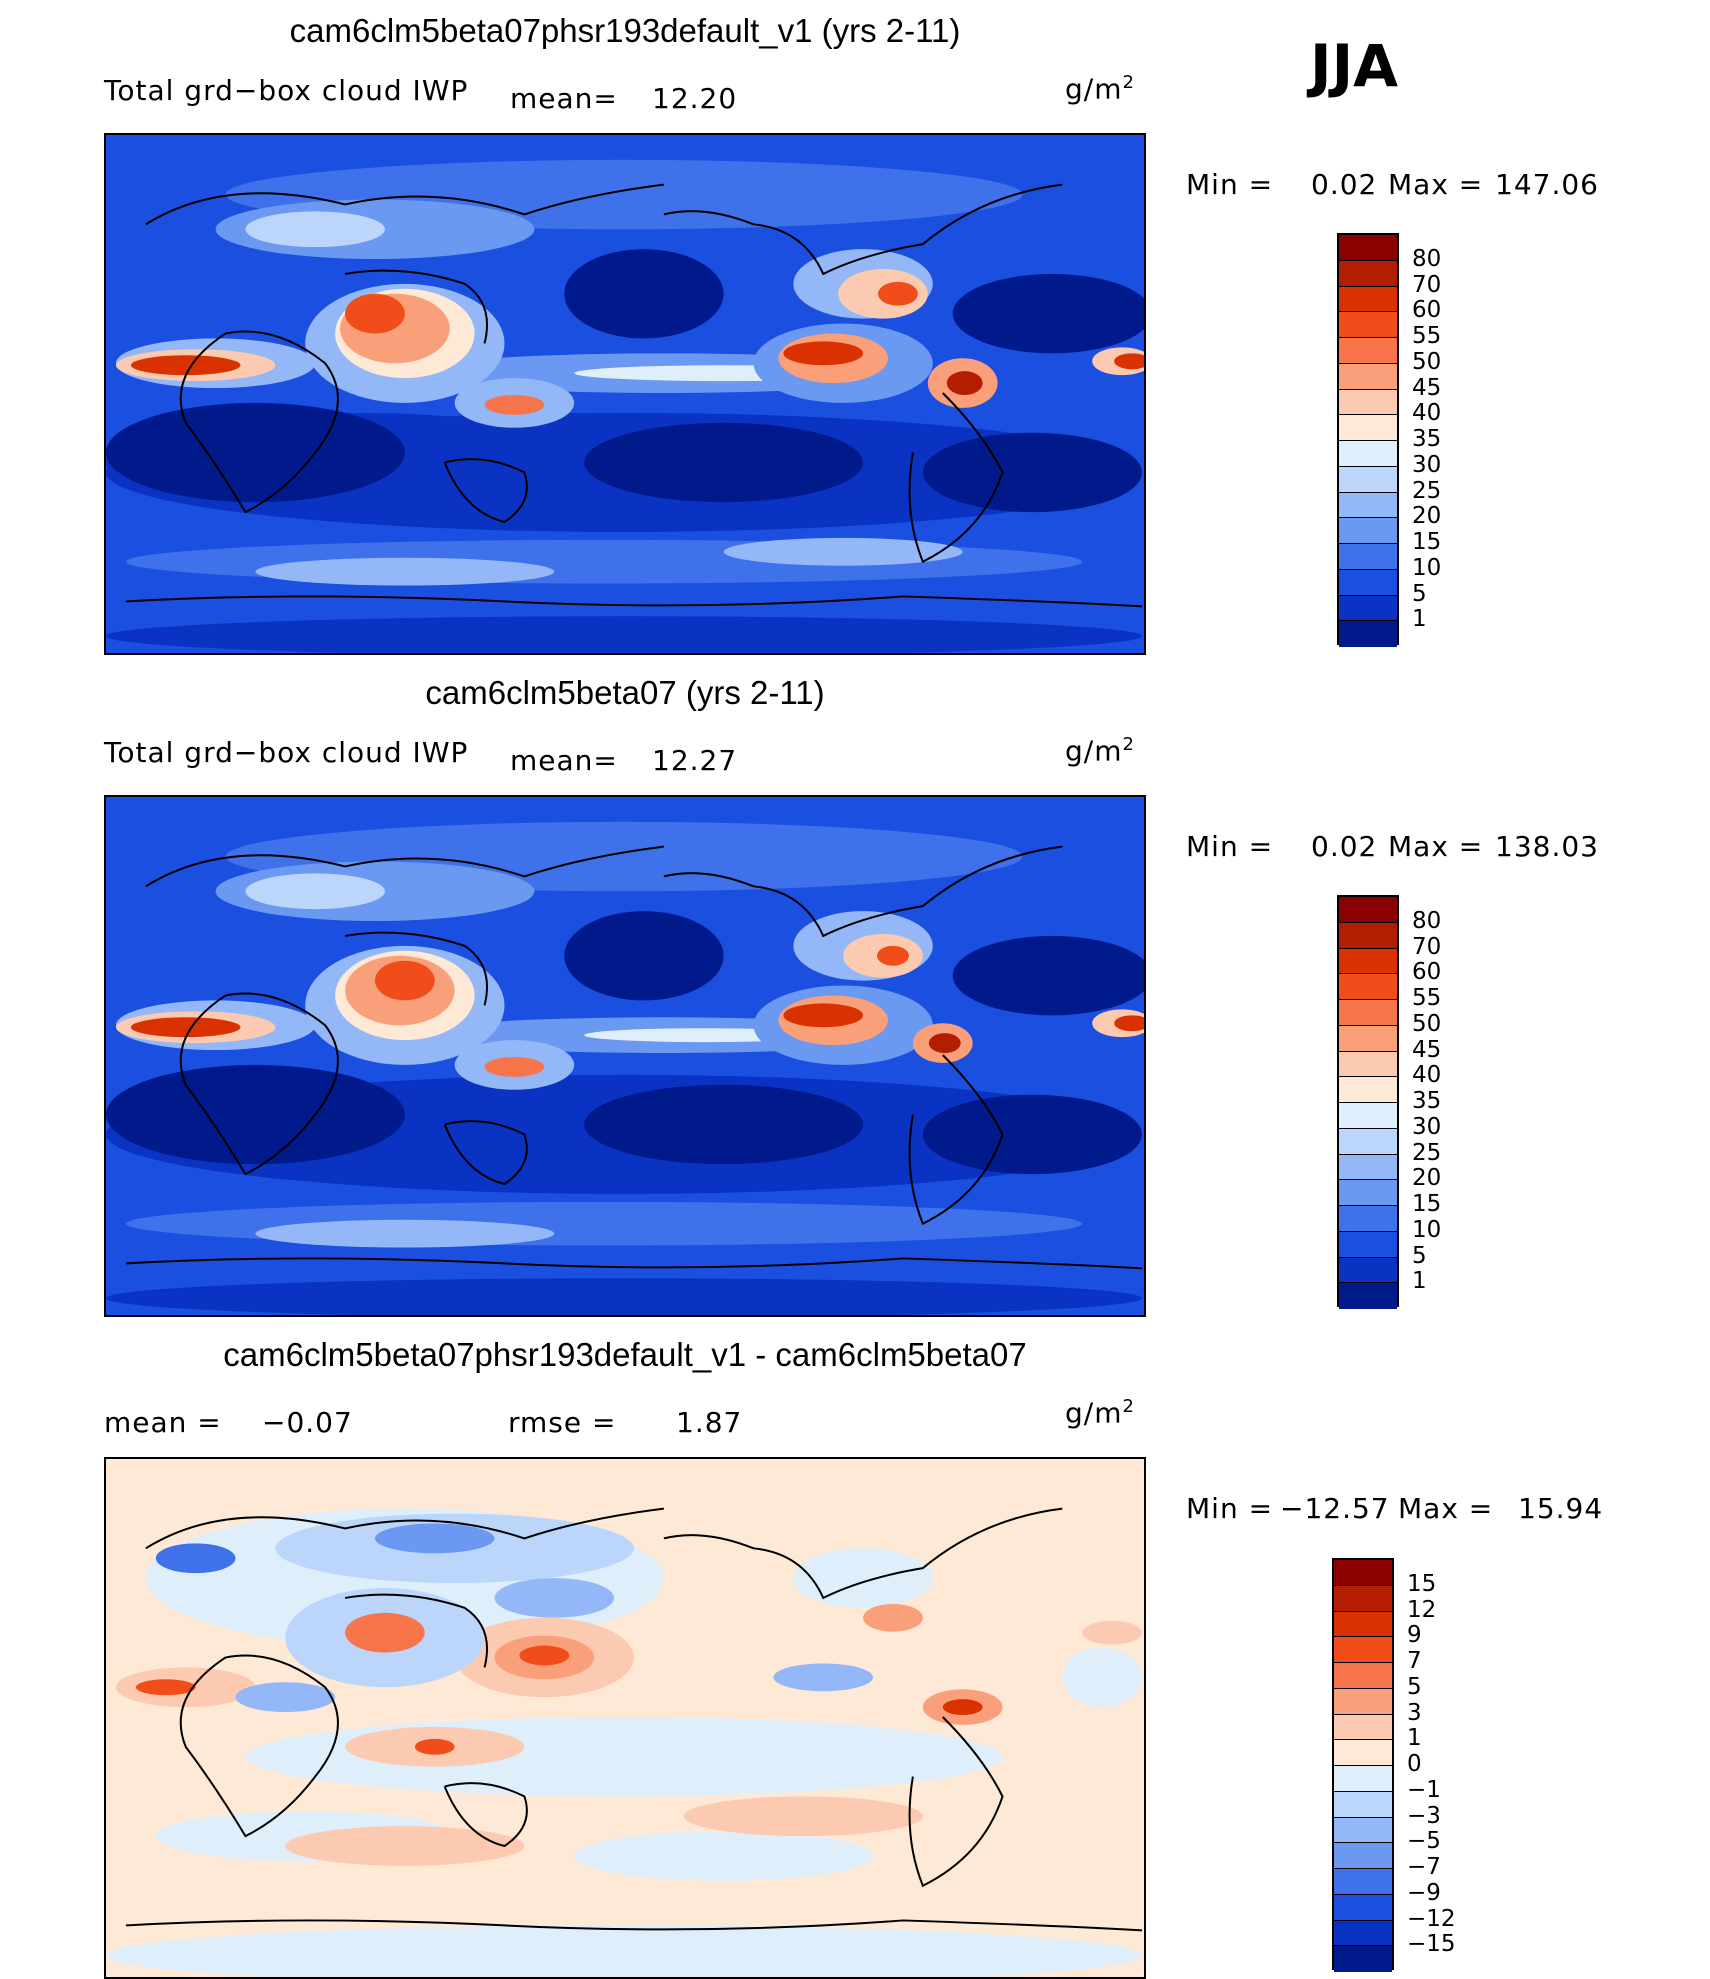  I want to click on colorbar-tick-label: 80, so click(1427, 920).